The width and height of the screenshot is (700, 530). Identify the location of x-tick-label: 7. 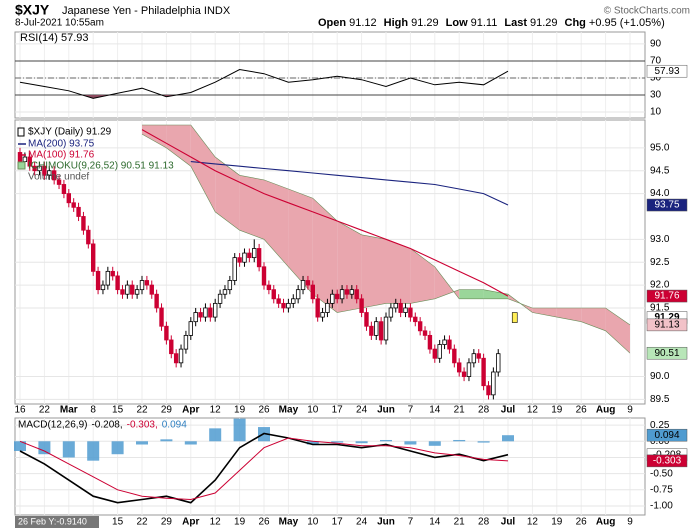
(411, 410).